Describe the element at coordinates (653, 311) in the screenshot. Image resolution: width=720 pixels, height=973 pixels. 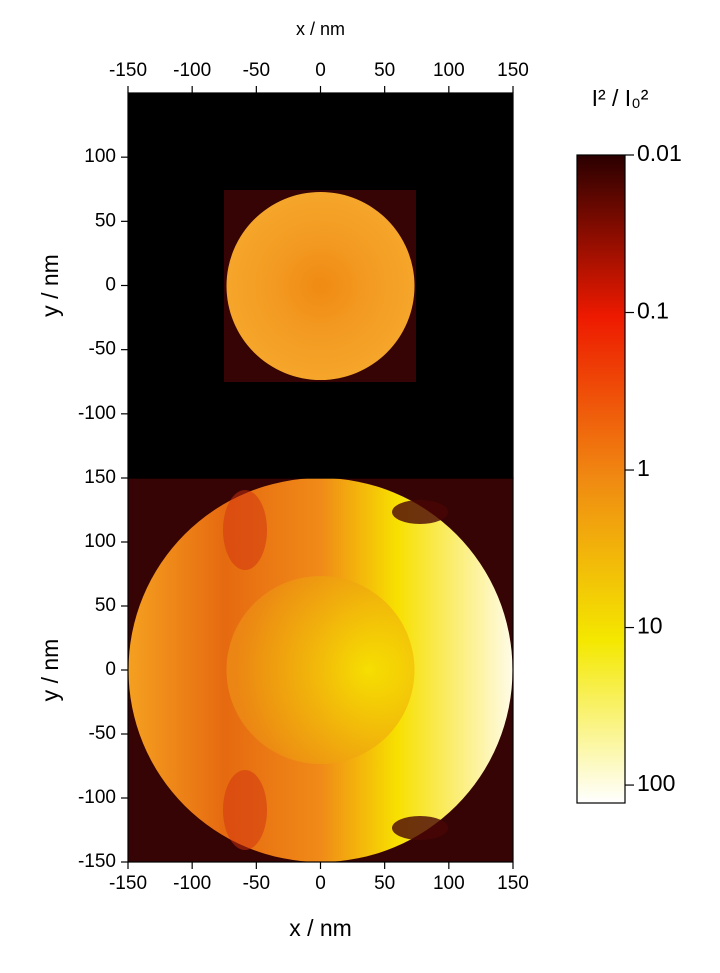
I see `colorbar-tick-label: 0.1` at that location.